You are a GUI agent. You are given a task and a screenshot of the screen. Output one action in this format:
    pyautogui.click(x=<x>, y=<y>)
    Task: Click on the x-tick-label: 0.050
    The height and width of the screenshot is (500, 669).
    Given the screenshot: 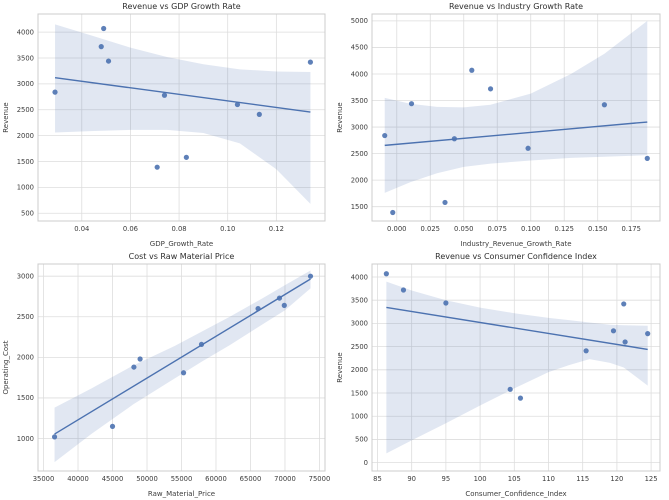 What is the action you would take?
    pyautogui.click(x=463, y=229)
    